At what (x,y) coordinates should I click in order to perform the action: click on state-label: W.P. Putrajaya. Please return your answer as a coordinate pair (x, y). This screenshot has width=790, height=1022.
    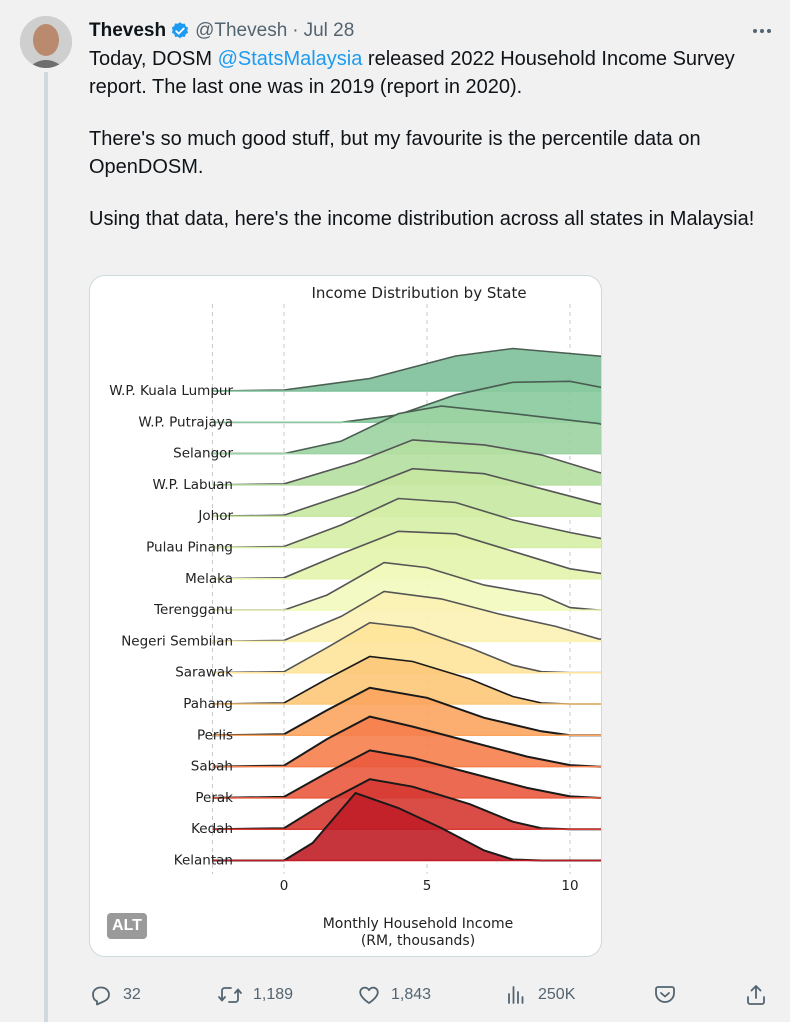
    Looking at the image, I should click on (185, 422).